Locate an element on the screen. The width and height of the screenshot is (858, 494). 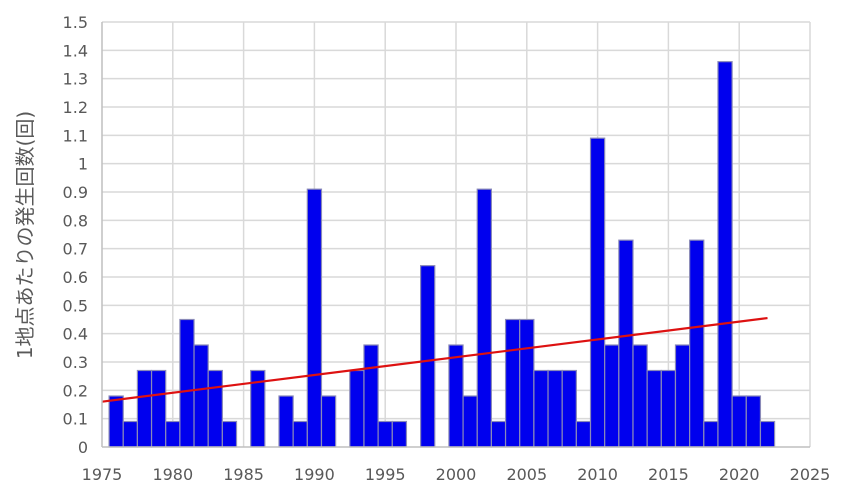
trend-line is located at coordinates (434, 359).